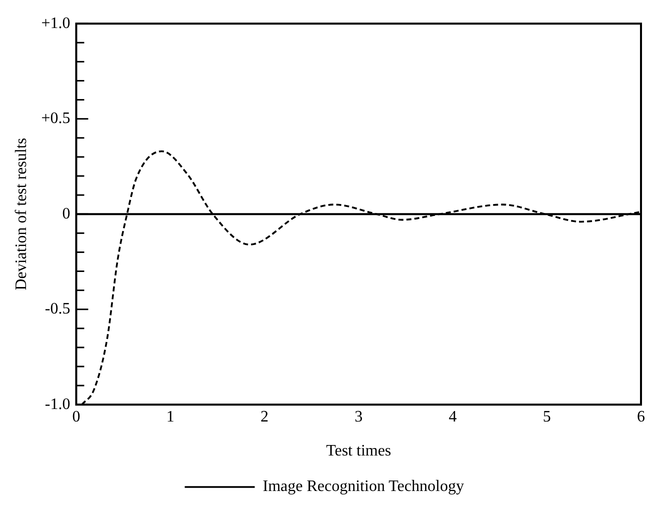  Describe the element at coordinates (363, 487) in the screenshot. I see `legend-label: Image Recognition Technology` at that location.